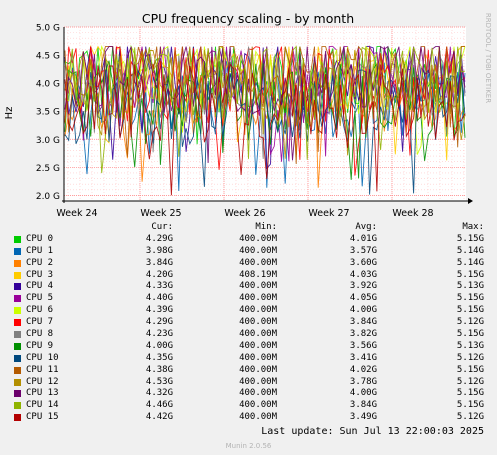 Image resolution: width=497 pixels, height=455 pixels. I want to click on legend-header-cur: Cur:, so click(162, 227).